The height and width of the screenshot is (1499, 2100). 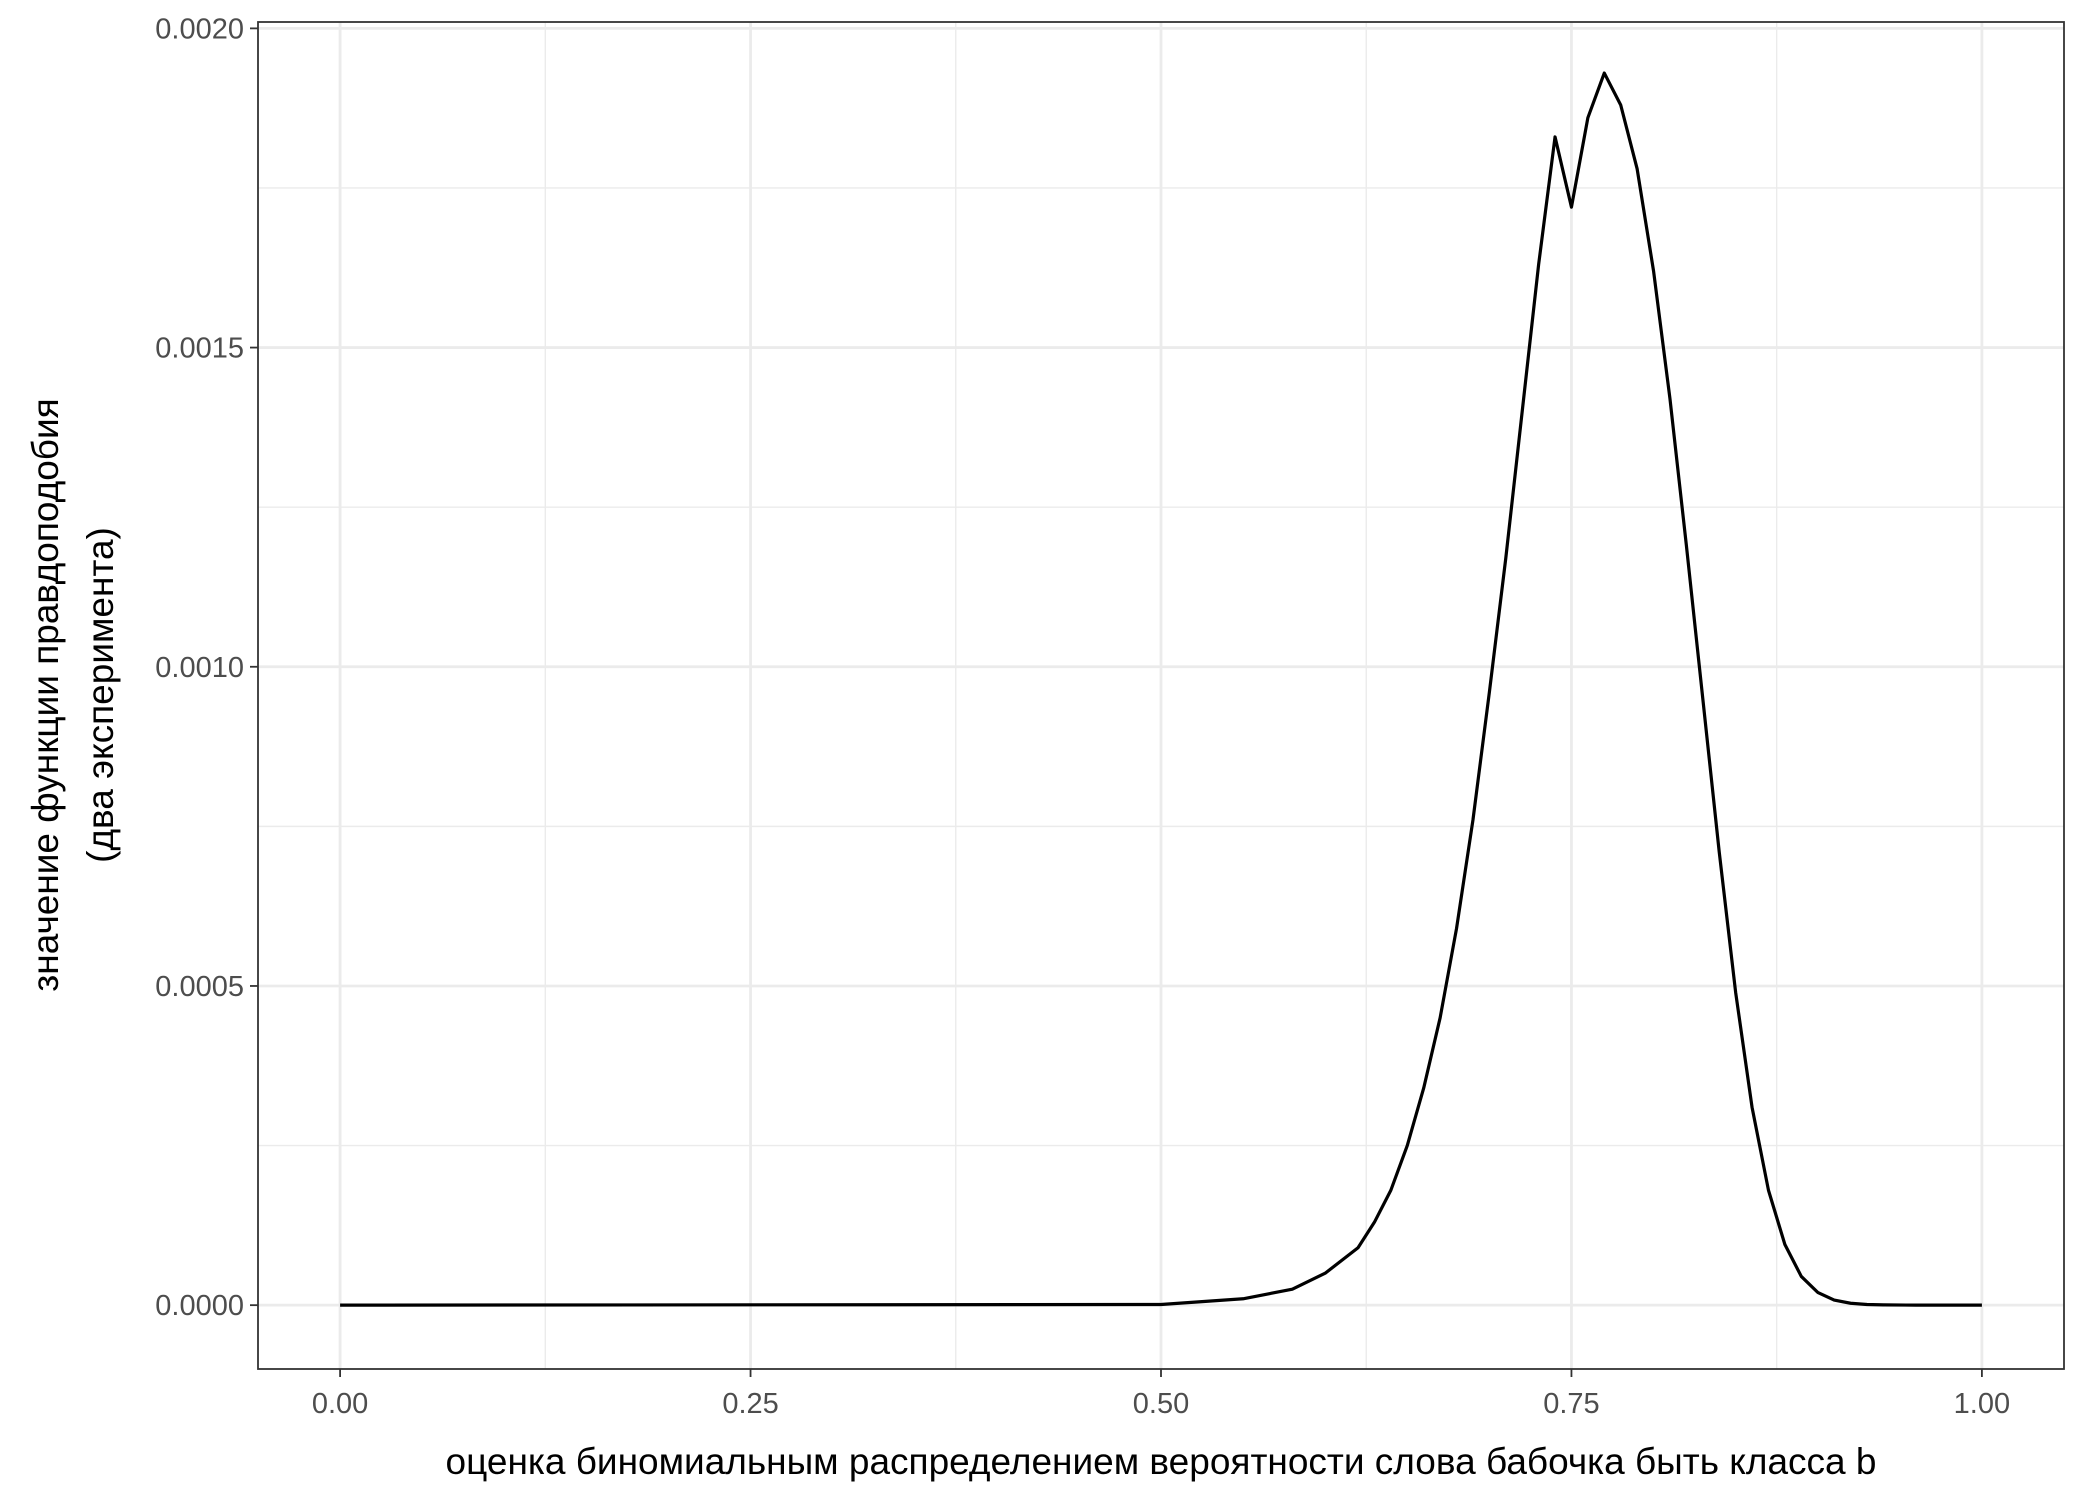 I want to click on y-axis-title-line-2: (два эксперимента), so click(x=100, y=695).